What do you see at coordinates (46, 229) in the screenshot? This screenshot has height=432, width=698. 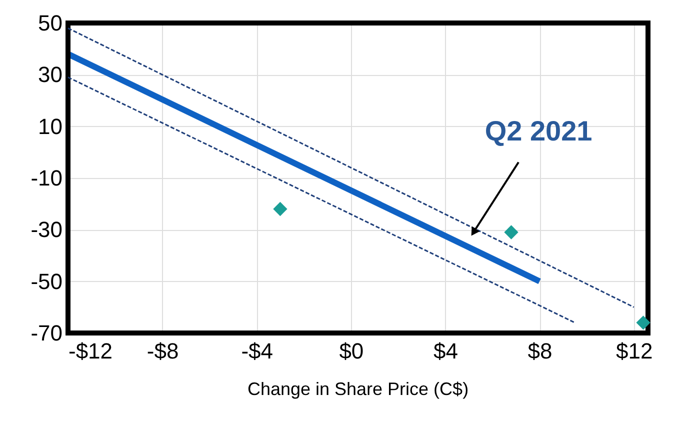 I see `y-tick-label: -30` at bounding box center [46, 229].